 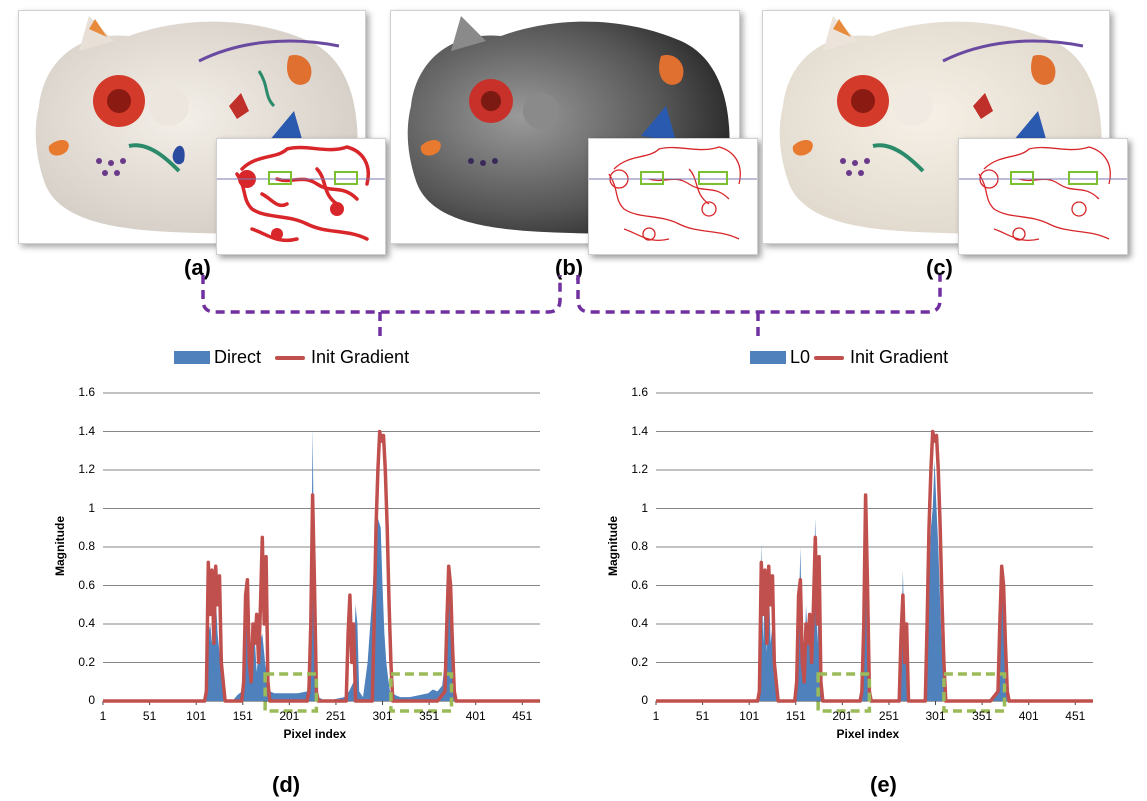 I want to click on panel-label-d: (d), so click(x=286, y=784).